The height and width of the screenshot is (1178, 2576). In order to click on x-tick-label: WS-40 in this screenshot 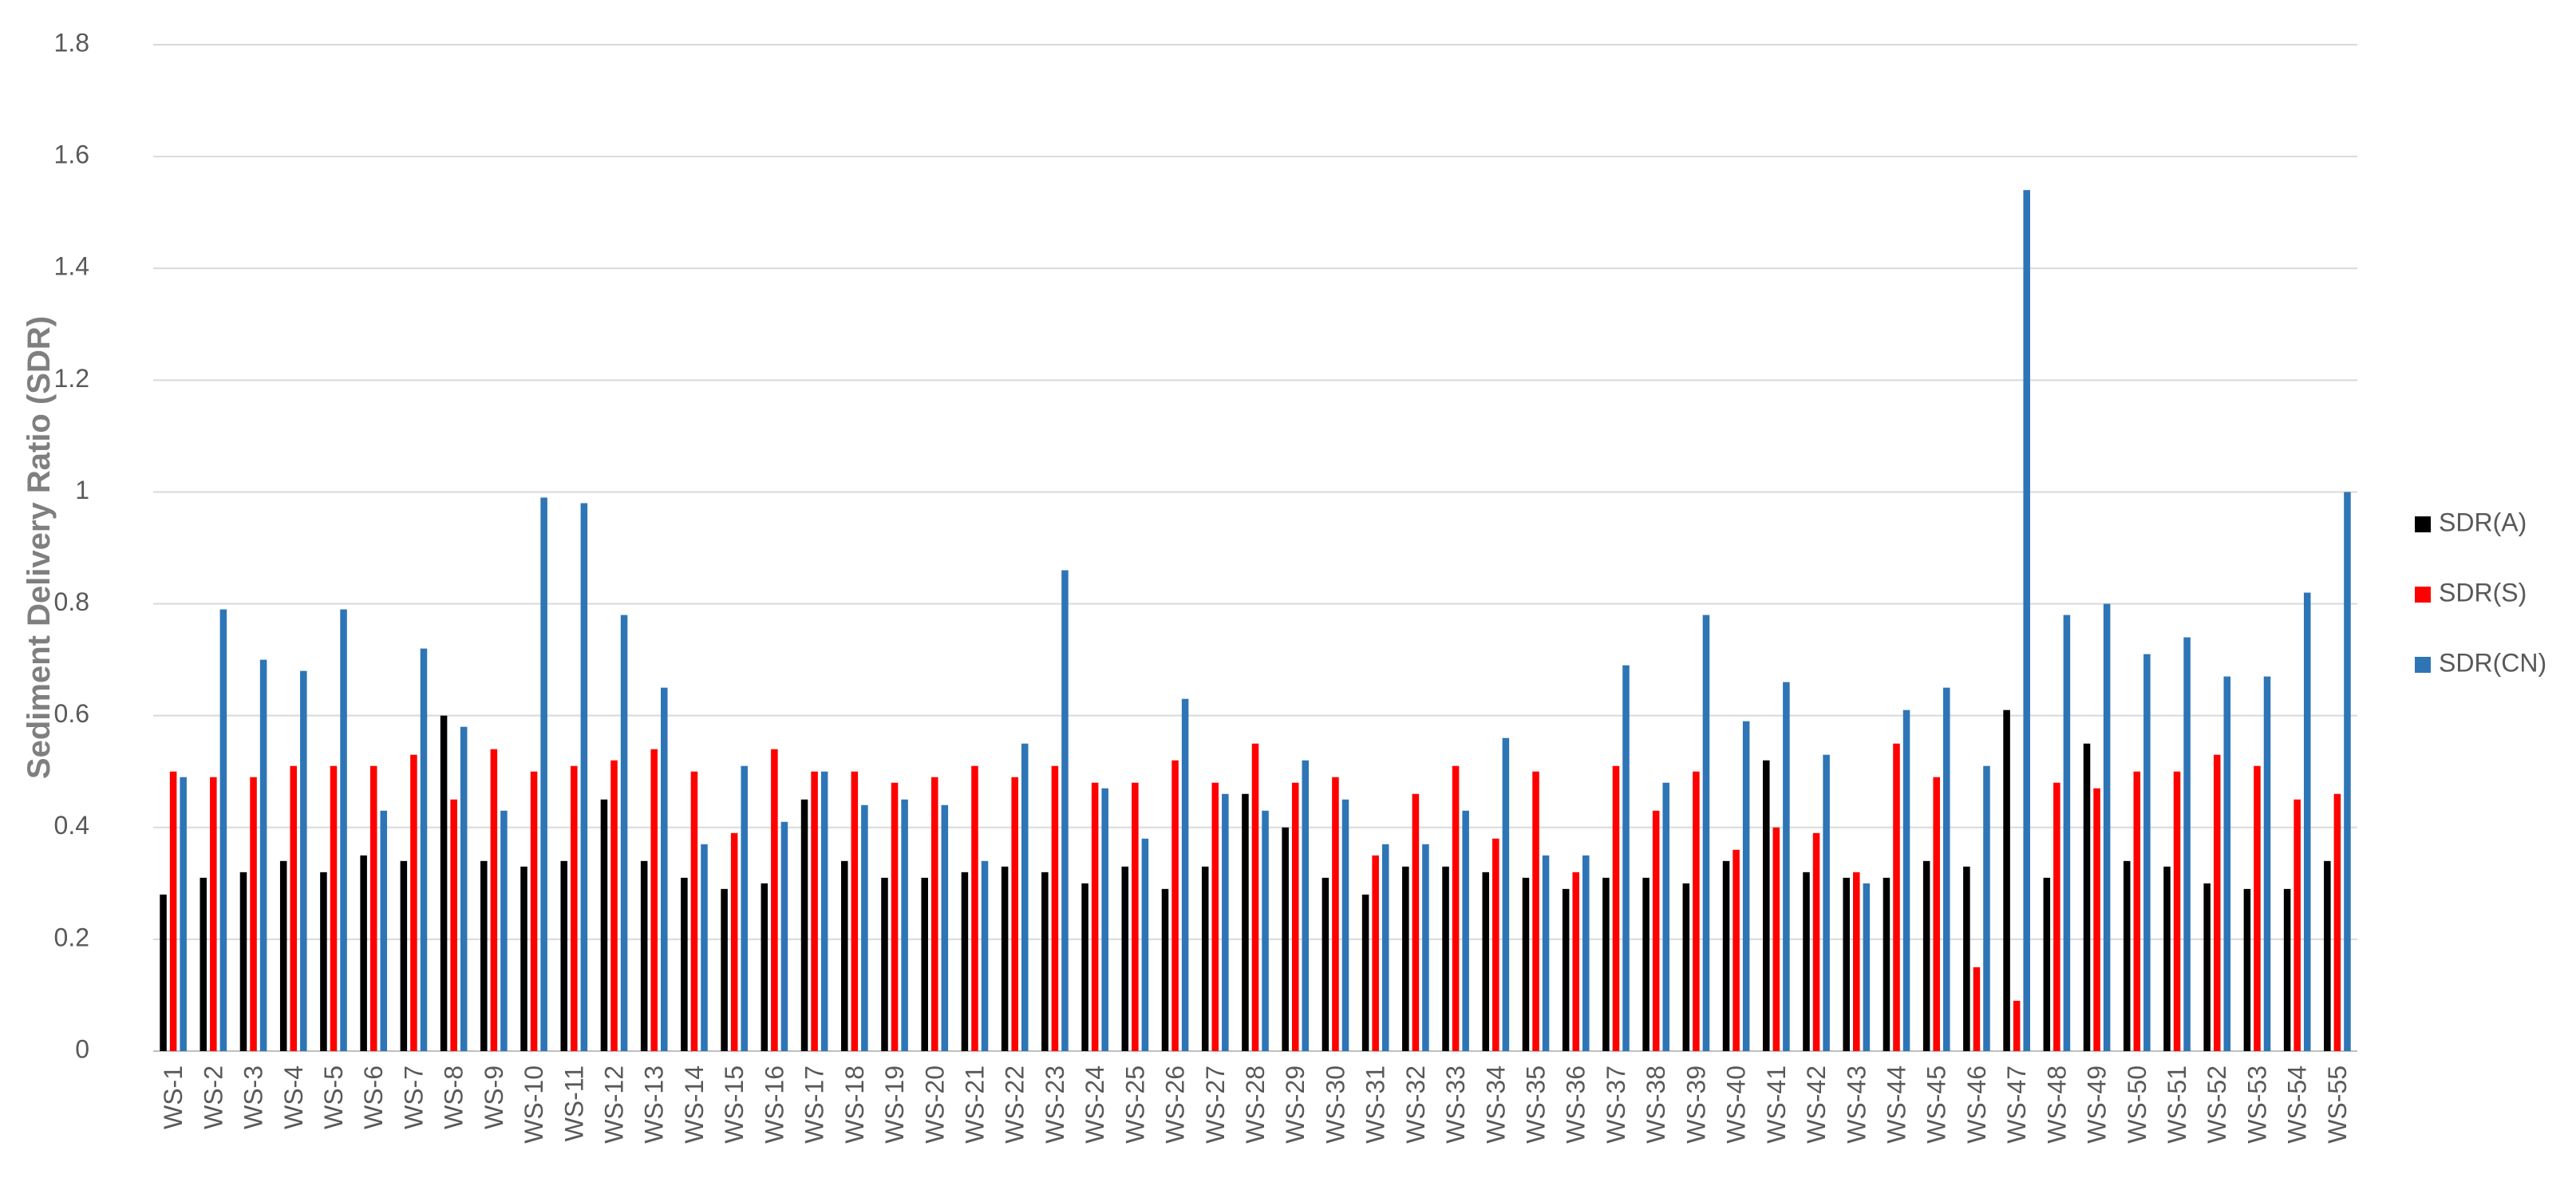, I will do `click(1736, 1104)`.